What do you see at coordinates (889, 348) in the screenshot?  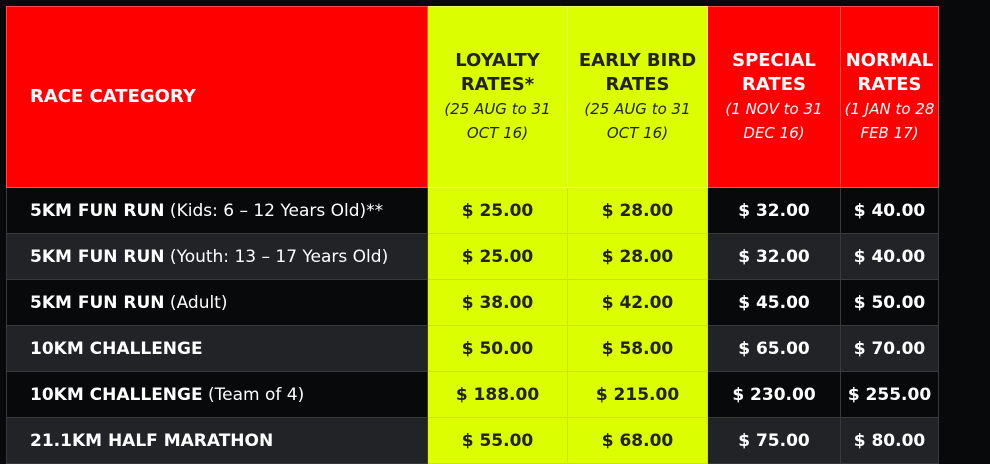 I see `normal-rate-cell: $ 70.00` at bounding box center [889, 348].